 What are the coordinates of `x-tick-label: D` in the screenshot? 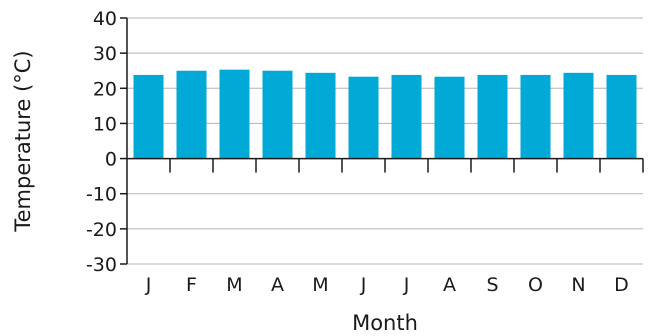 It's located at (621, 285).